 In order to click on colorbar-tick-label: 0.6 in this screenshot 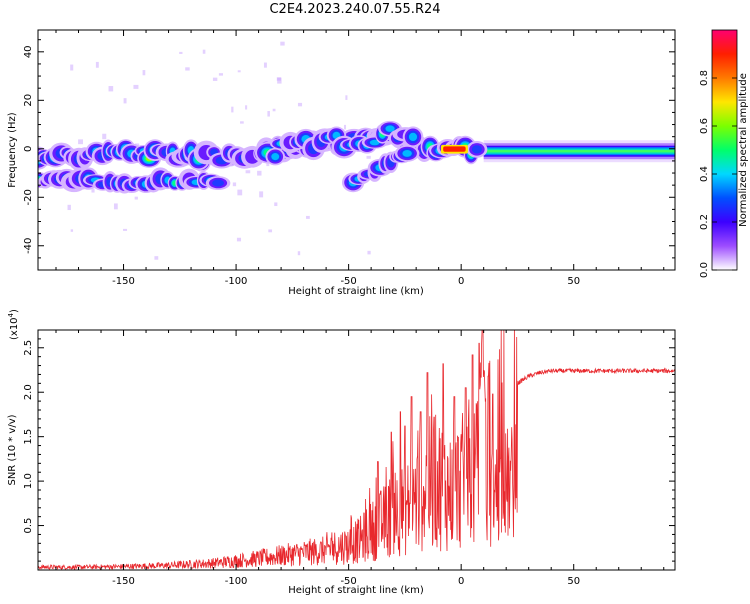, I will do `click(704, 126)`.